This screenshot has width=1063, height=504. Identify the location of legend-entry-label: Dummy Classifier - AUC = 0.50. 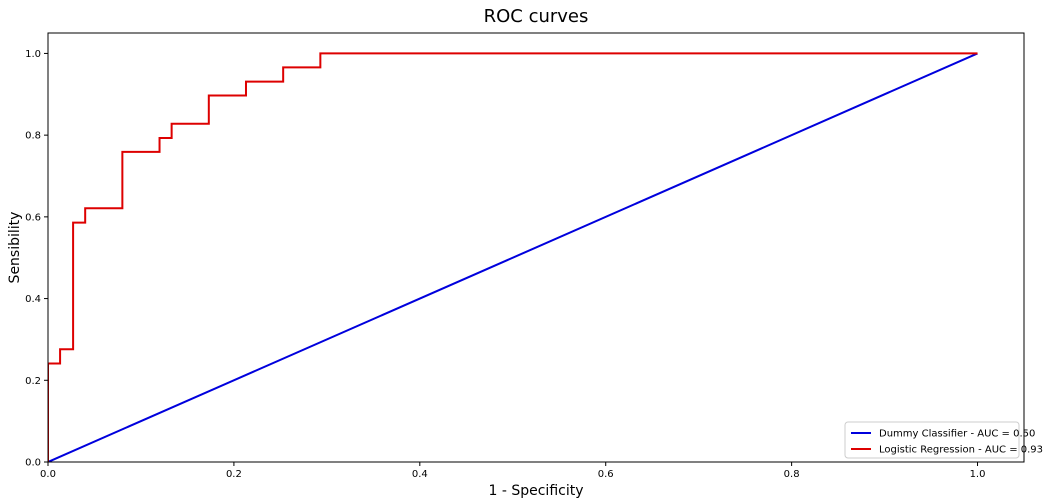
(957, 434).